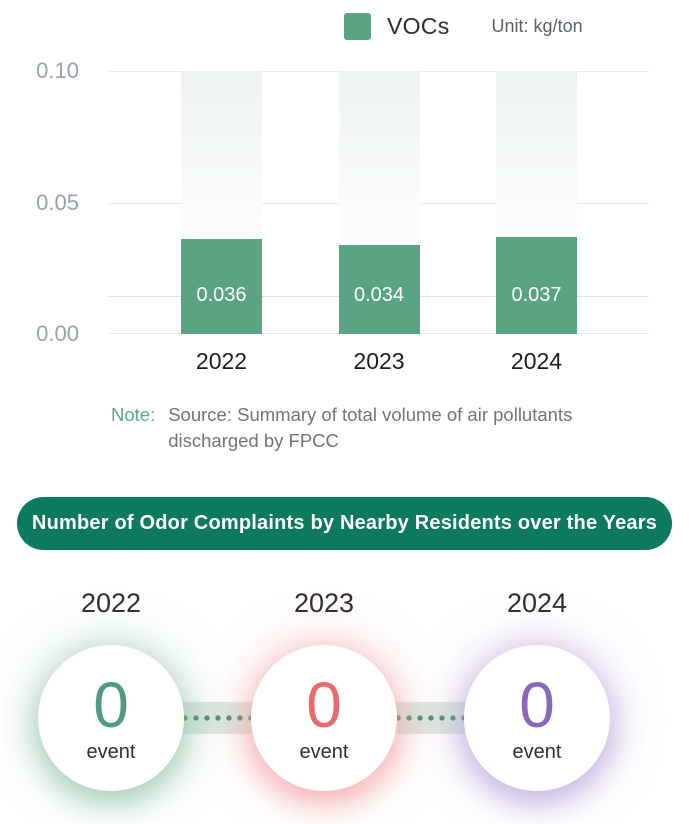 Image resolution: width=689 pixels, height=824 pixels. I want to click on y-tick: 0.05, so click(57, 202).